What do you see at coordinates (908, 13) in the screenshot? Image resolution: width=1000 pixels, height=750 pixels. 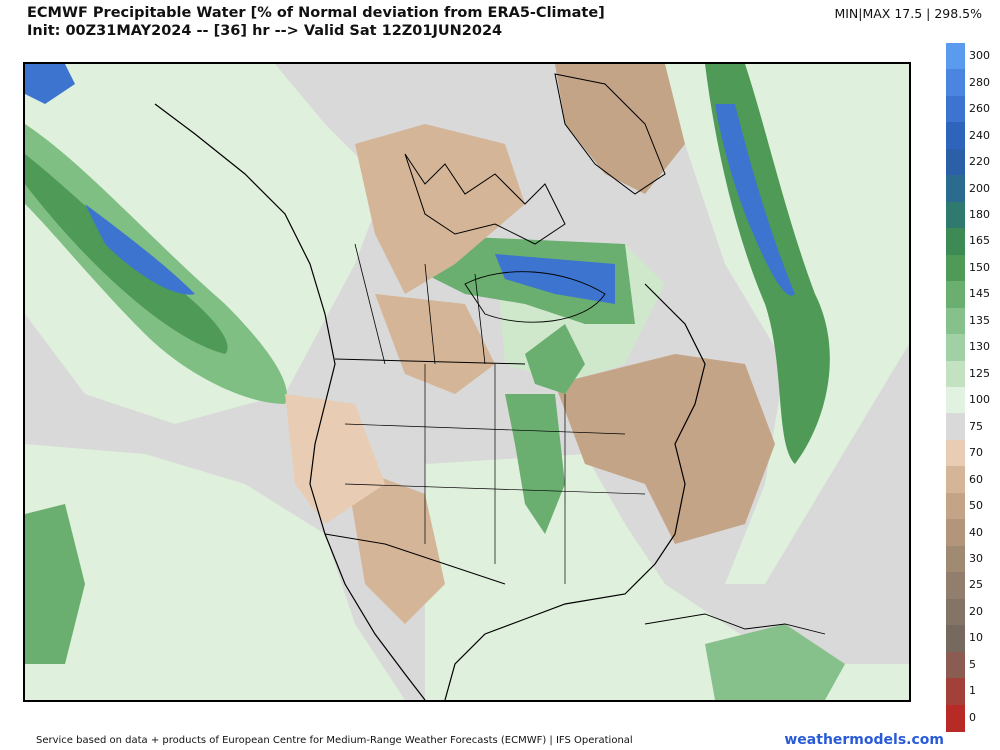 I see `min-max-readout: MIN|MAX 17.5 | 298.5%` at bounding box center [908, 13].